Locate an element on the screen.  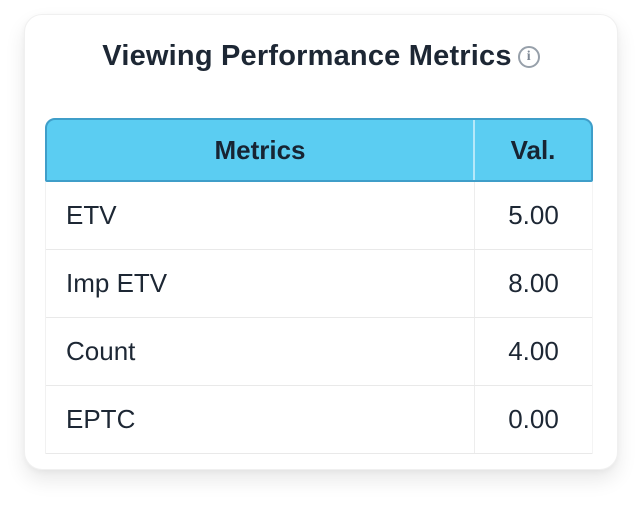
metric-value: 8.00 is located at coordinates (533, 283).